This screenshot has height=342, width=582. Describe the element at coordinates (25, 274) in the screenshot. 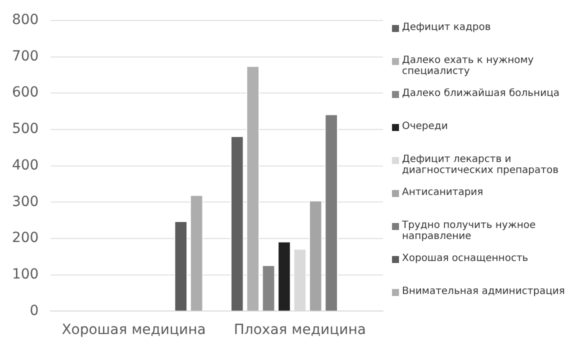

I see `y-tick-label: 100` at that location.